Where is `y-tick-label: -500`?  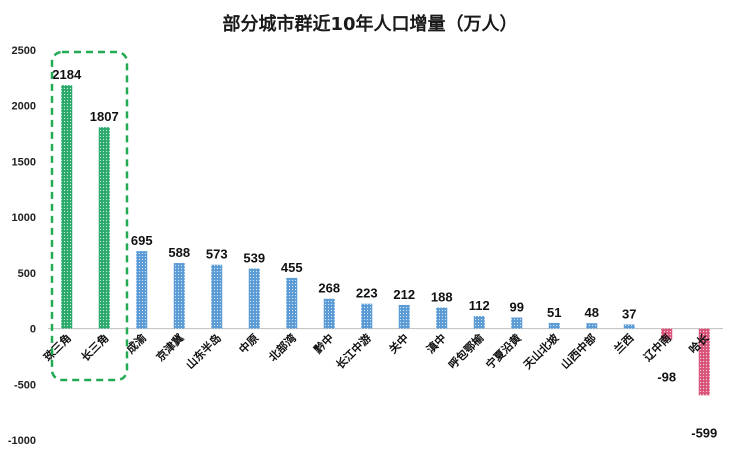 y-tick-label: -500 is located at coordinates (25, 385).